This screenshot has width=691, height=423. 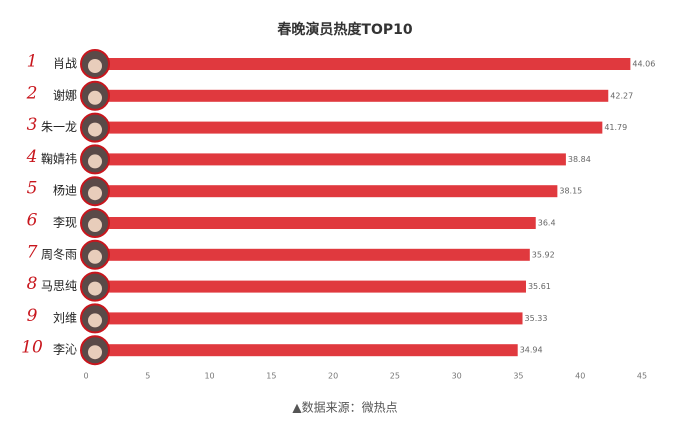 What do you see at coordinates (580, 376) in the screenshot?
I see `x-tick-label: 40` at bounding box center [580, 376].